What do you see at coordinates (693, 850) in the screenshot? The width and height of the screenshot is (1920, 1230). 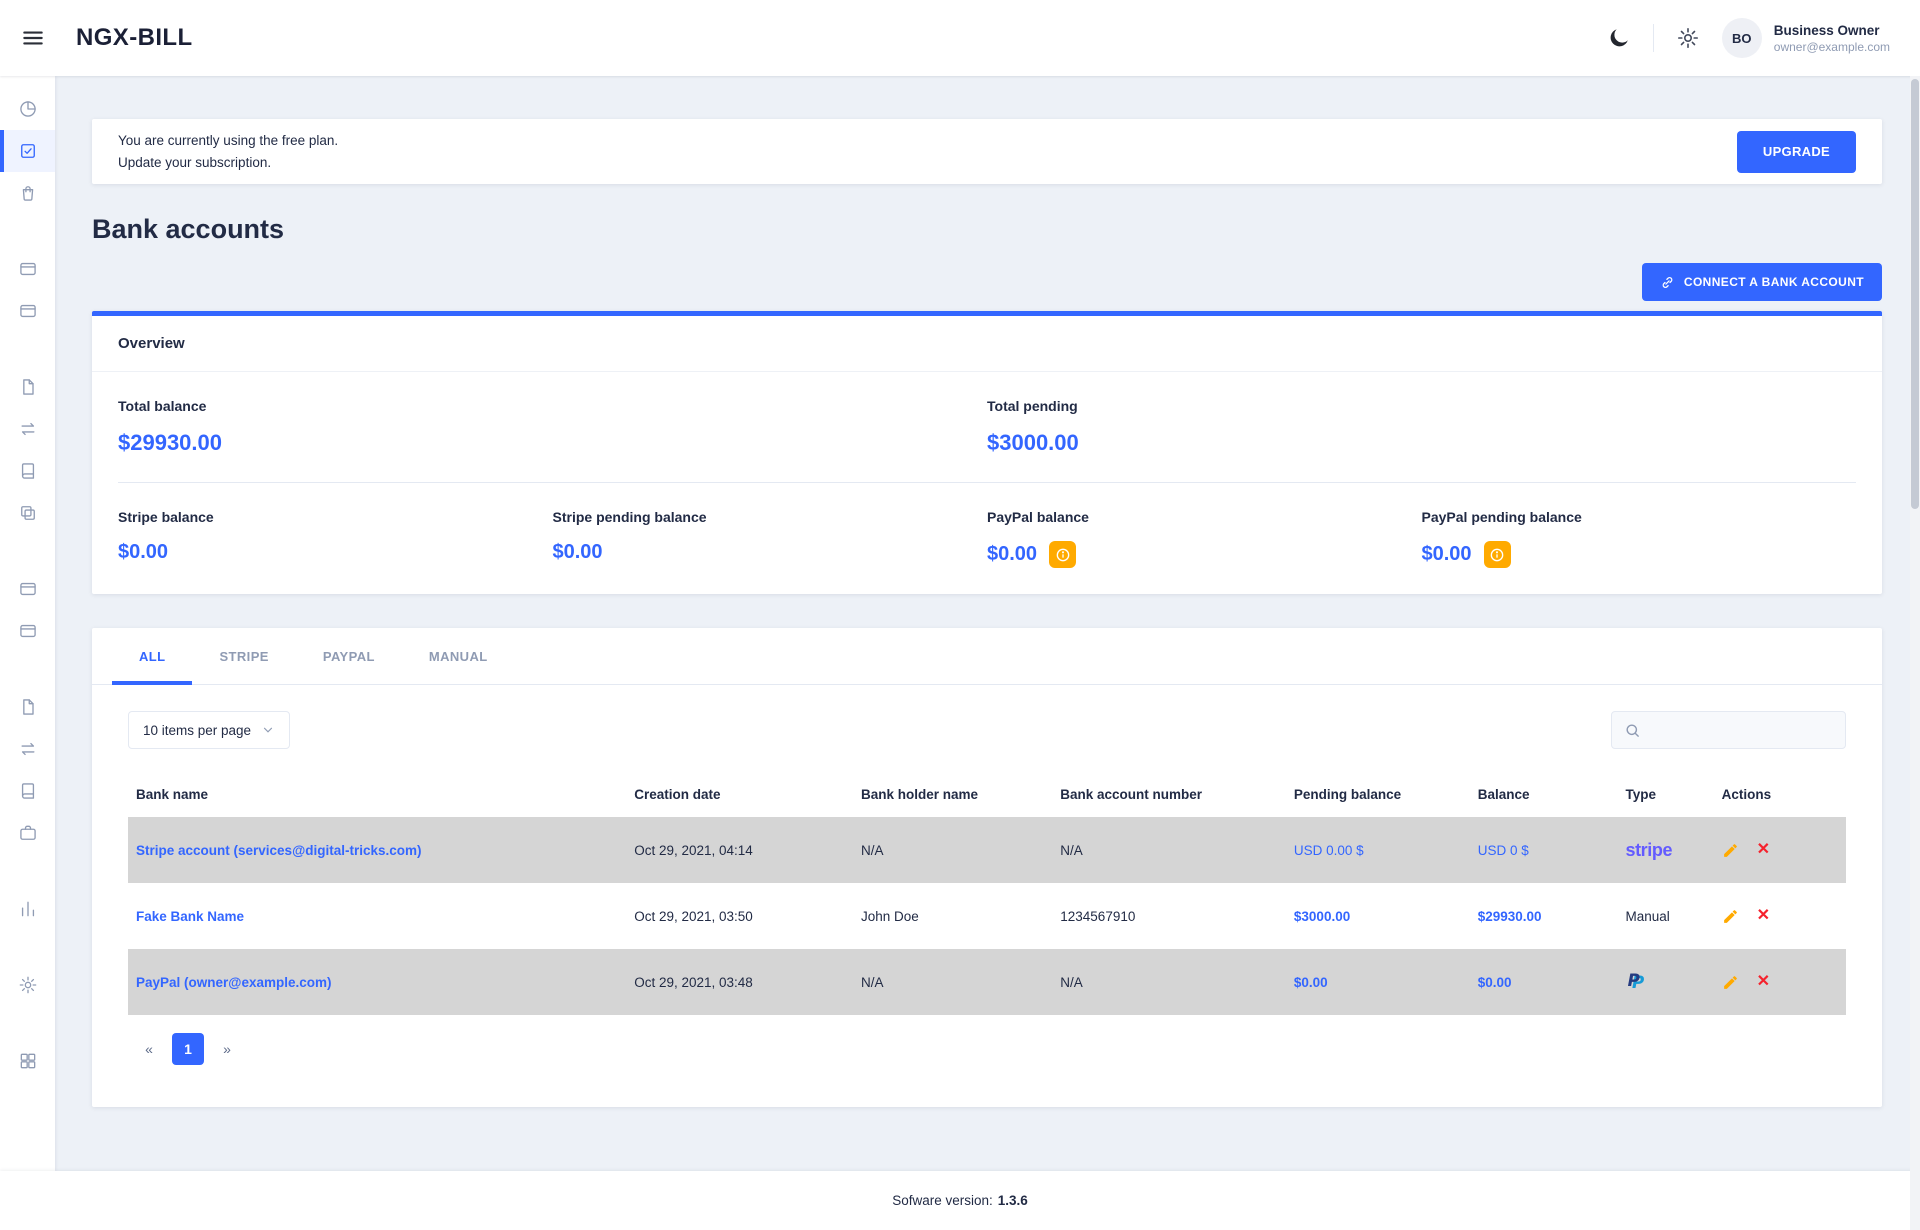 I see `creation-date-cell: Oct 29, 2021, 04:14` at bounding box center [693, 850].